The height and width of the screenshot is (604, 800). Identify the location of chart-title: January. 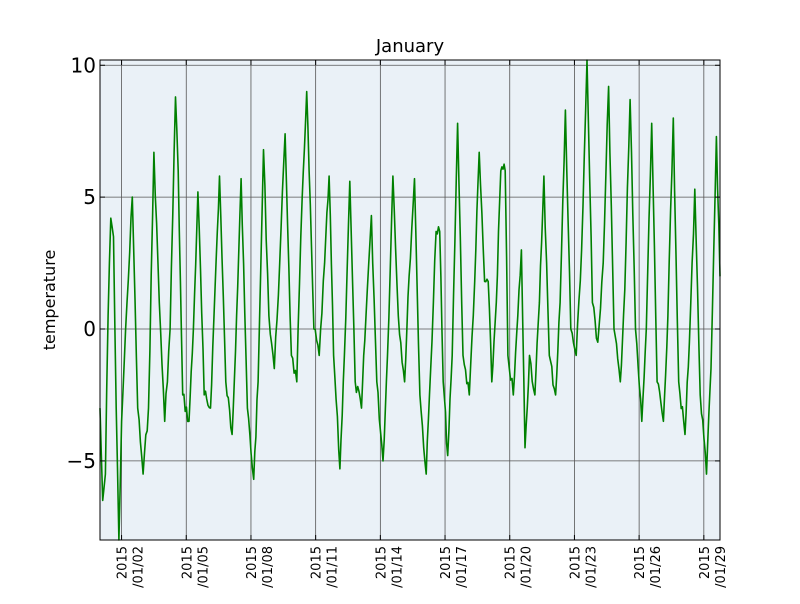
(410, 46).